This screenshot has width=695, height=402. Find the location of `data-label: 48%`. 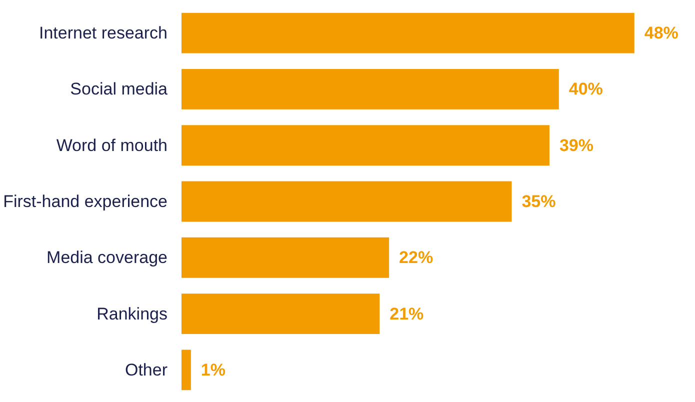

data-label: 48% is located at coordinates (661, 33).